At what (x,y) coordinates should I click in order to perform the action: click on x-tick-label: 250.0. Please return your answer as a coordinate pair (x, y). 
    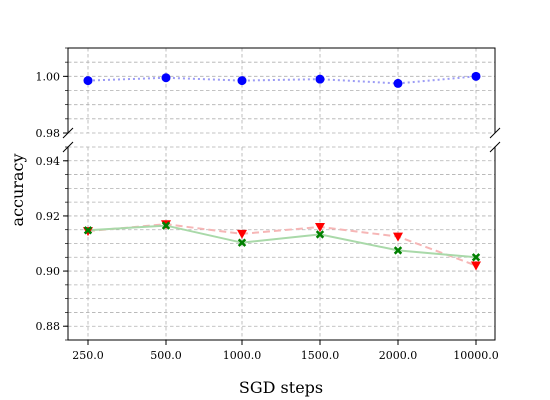
    Looking at the image, I should click on (88, 355).